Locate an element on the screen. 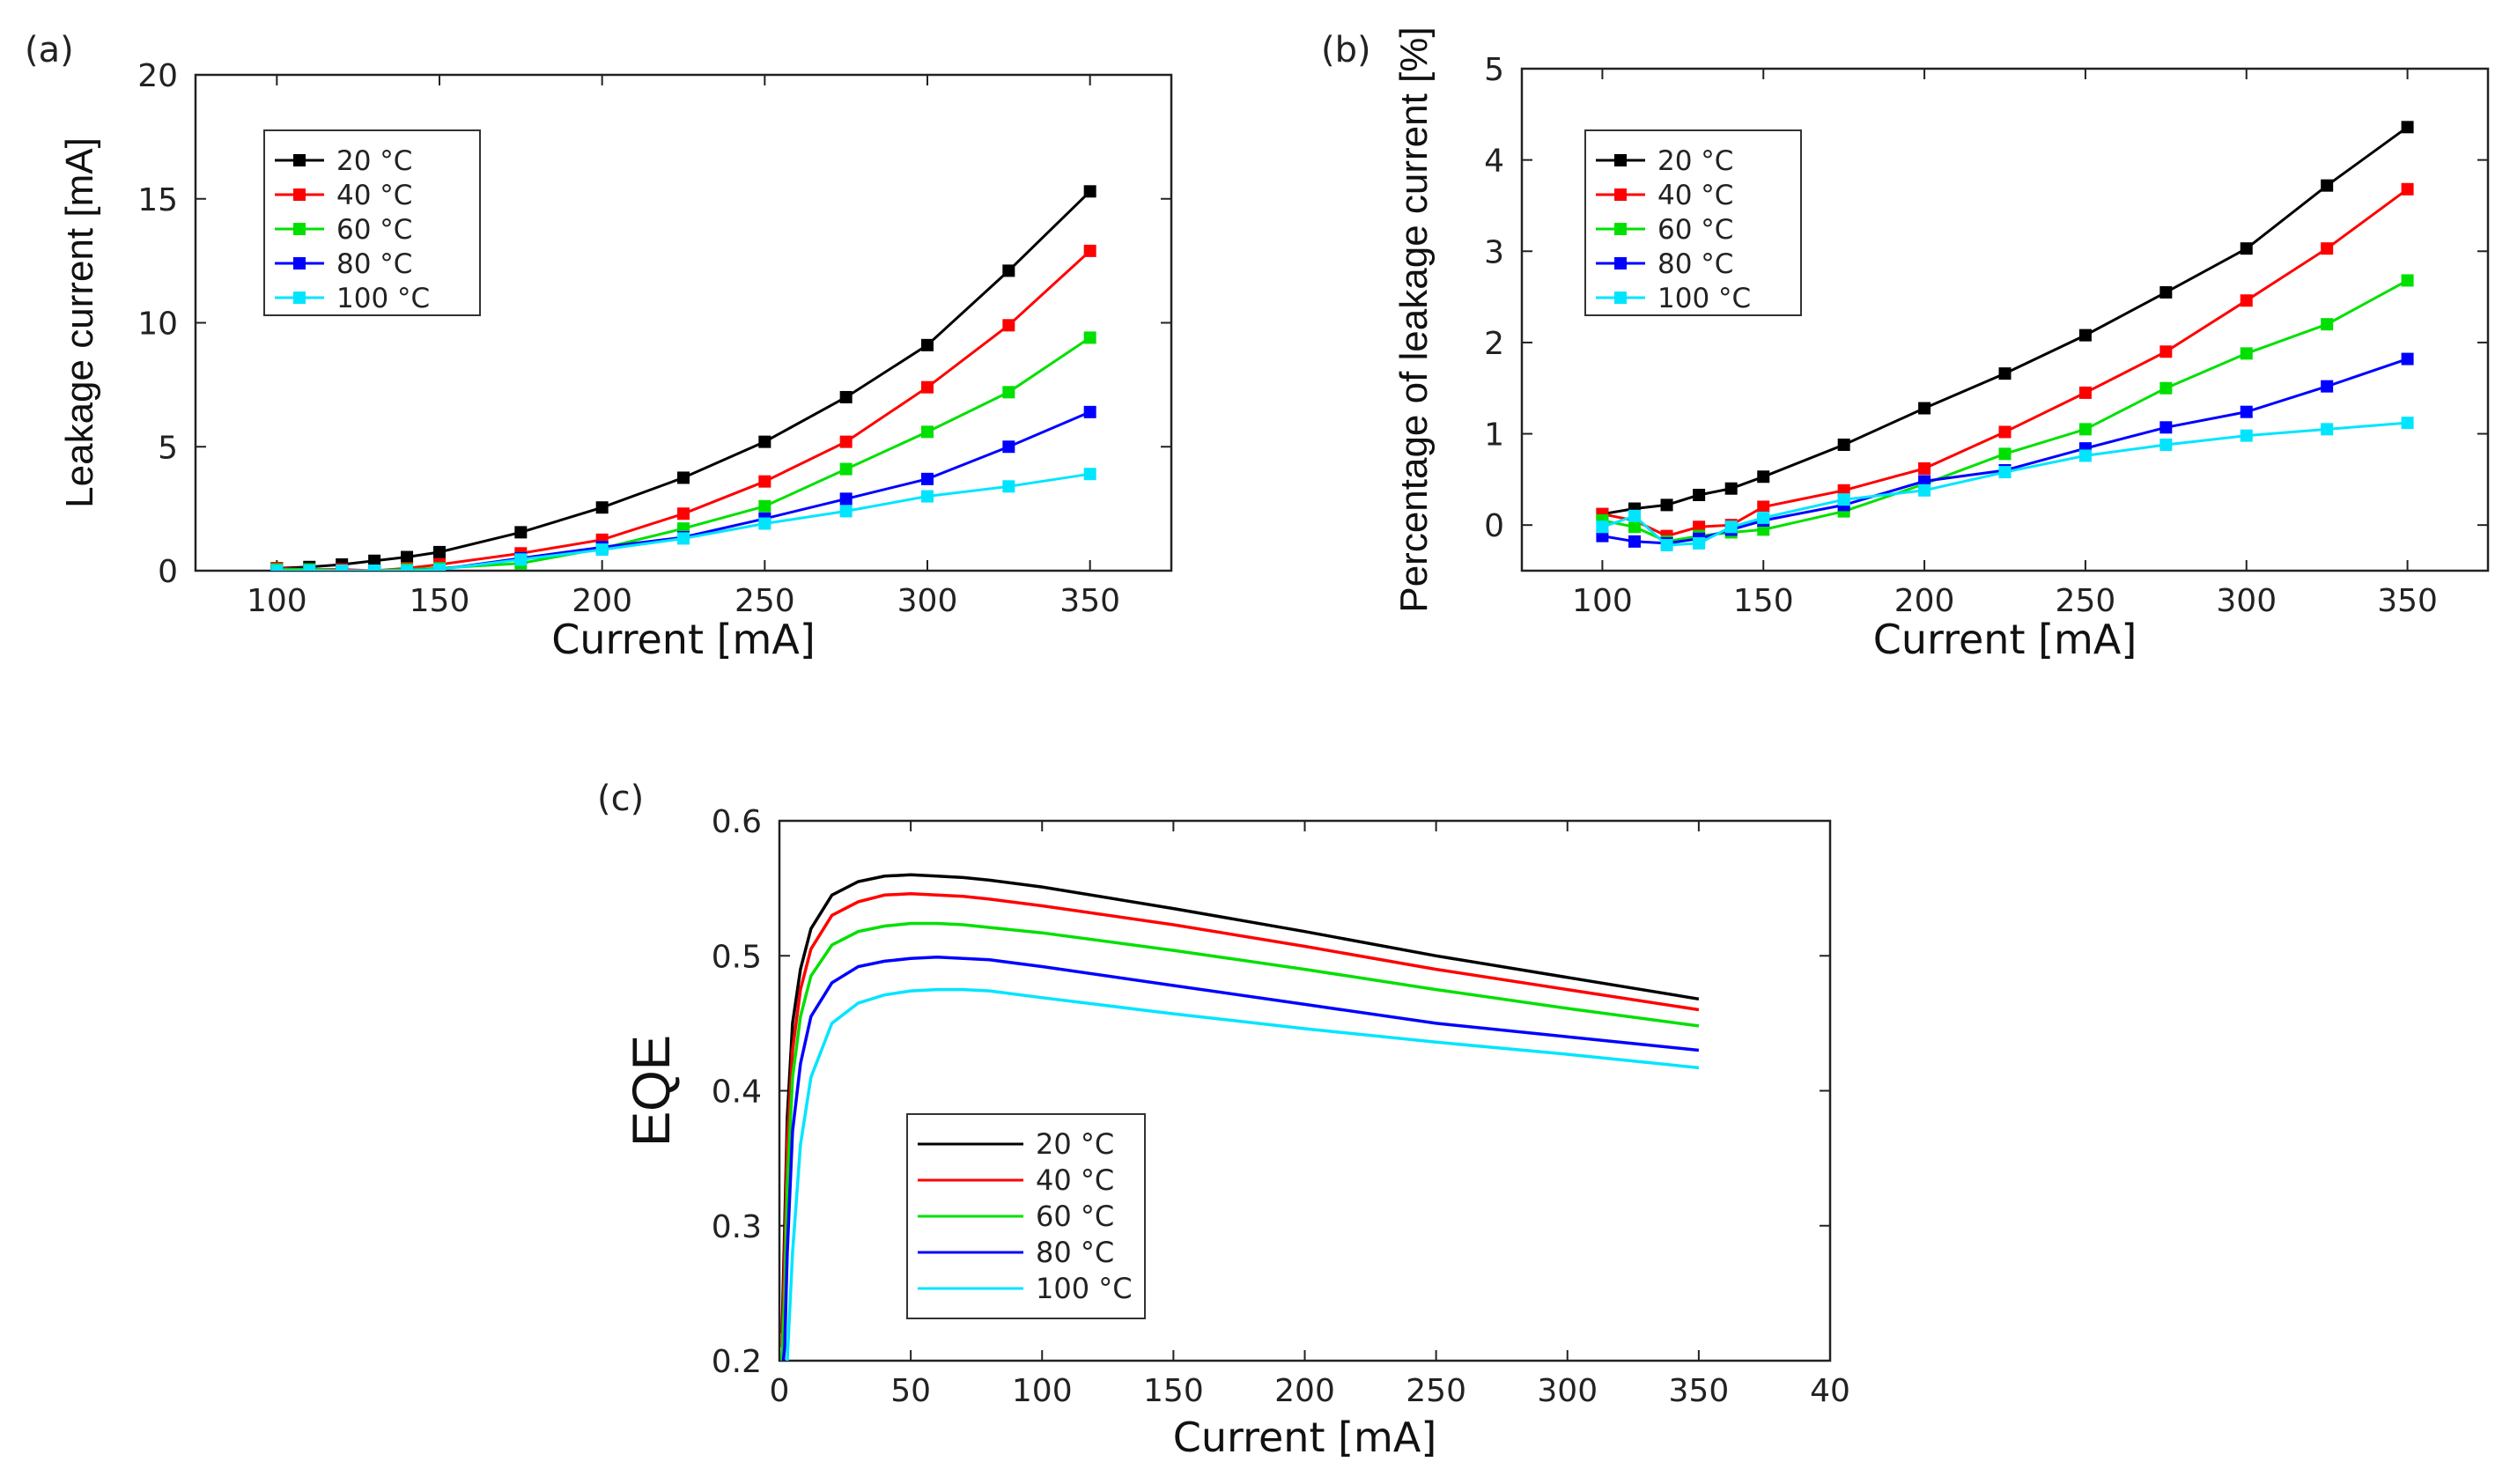 Image resolution: width=2510 pixels, height=1484 pixels. y-tick-label: 5 is located at coordinates (1494, 70).